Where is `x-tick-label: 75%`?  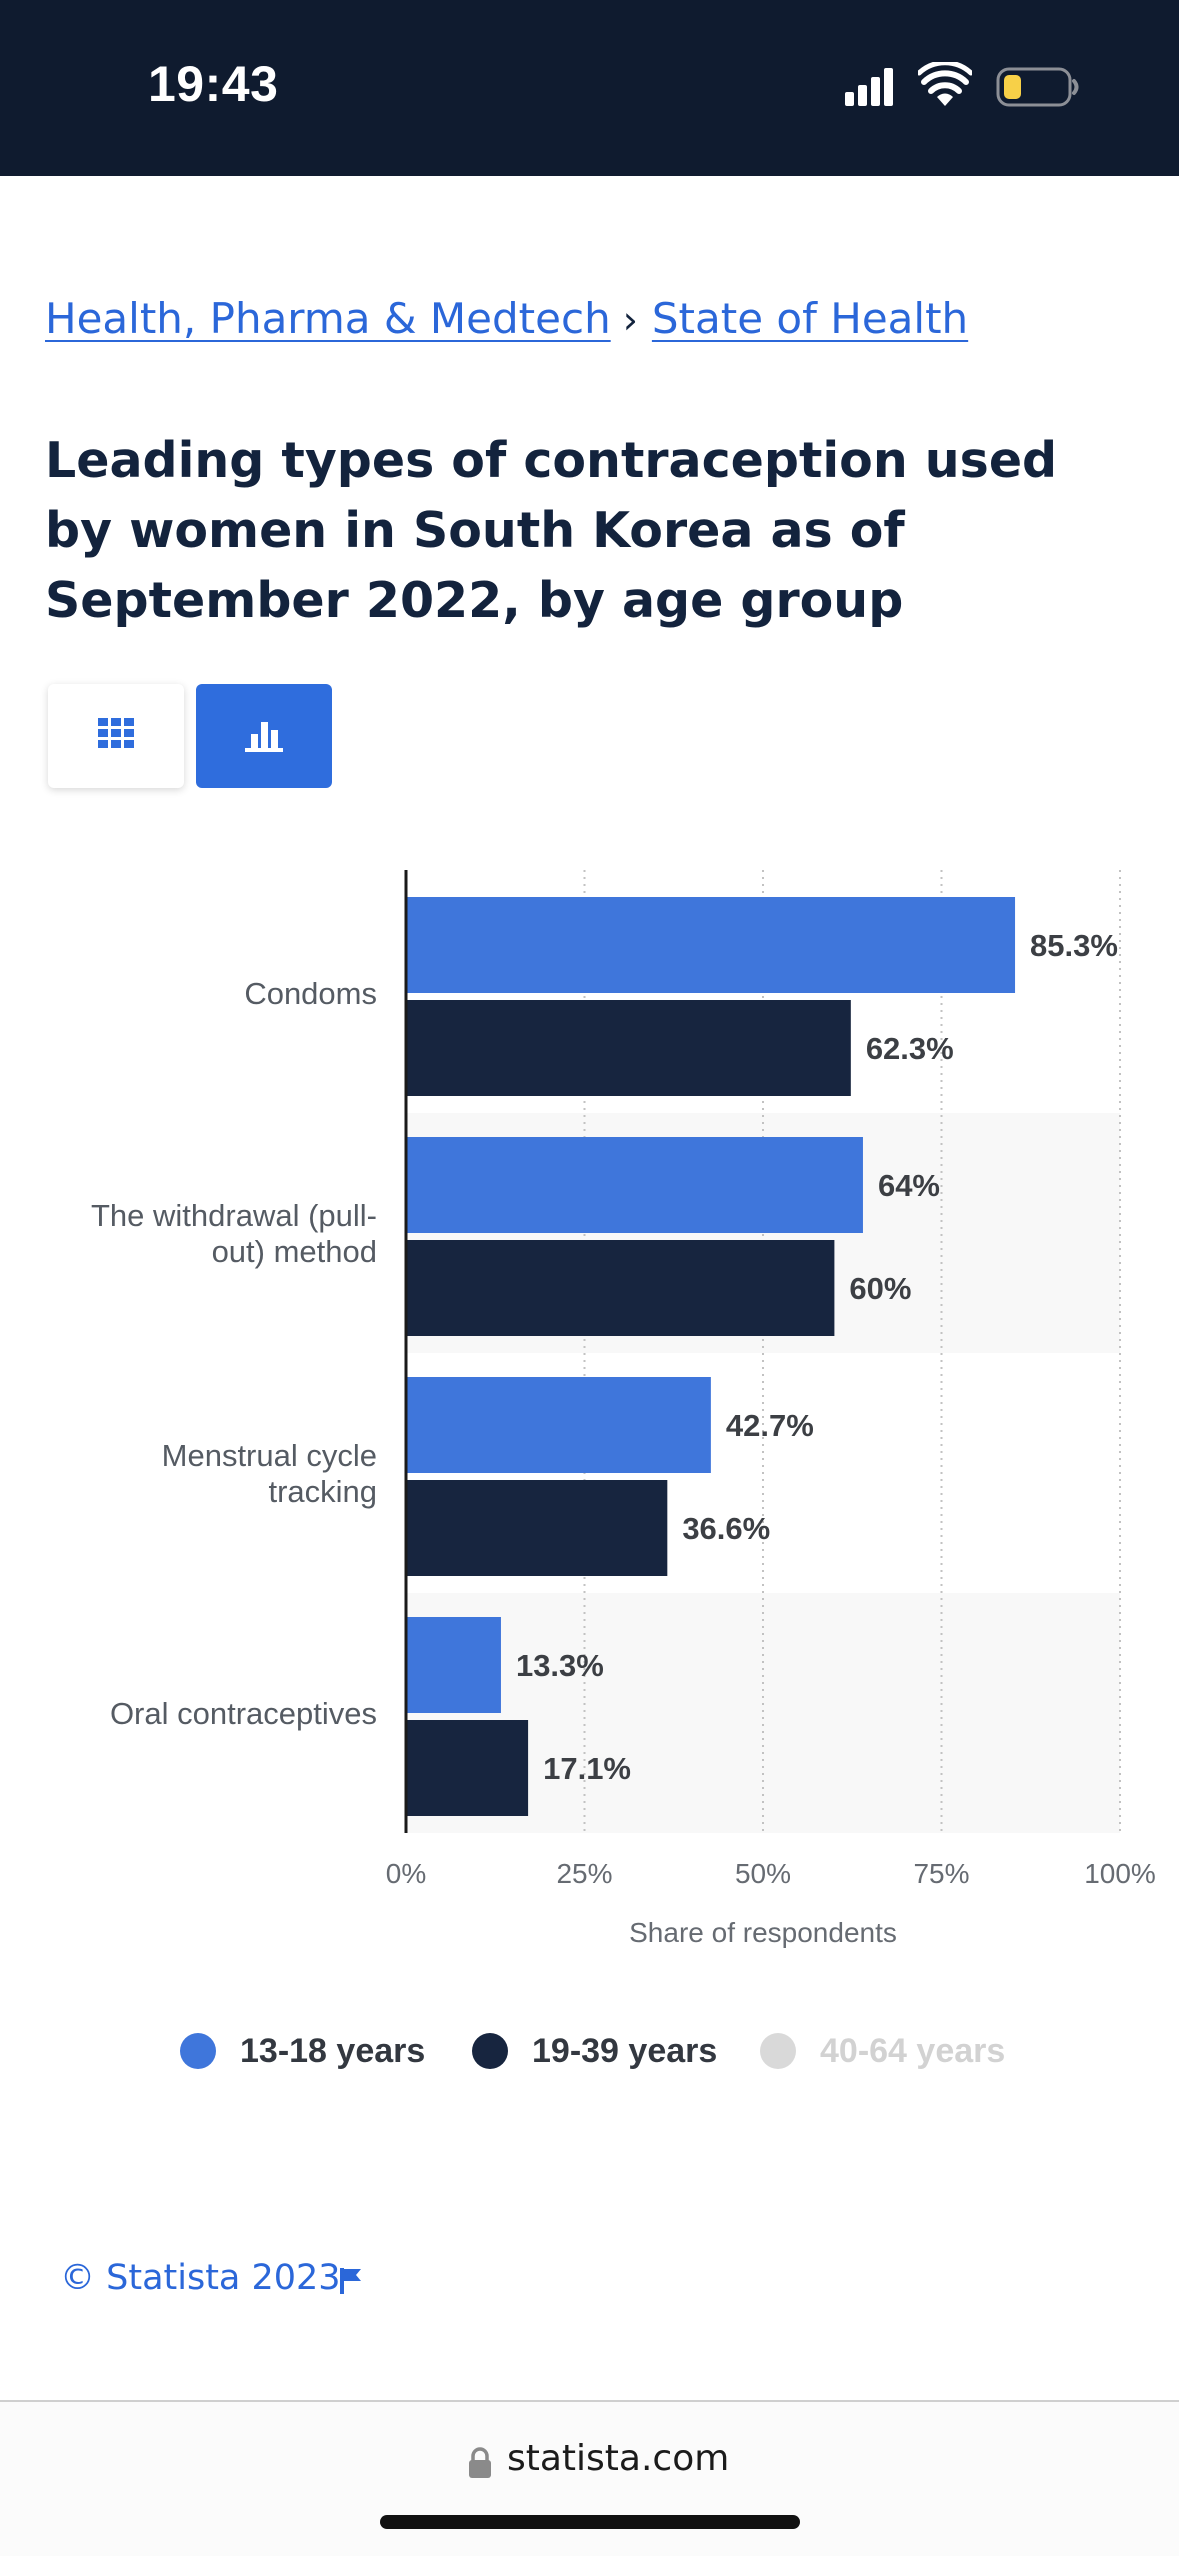
x-tick-label: 75% is located at coordinates (941, 1873).